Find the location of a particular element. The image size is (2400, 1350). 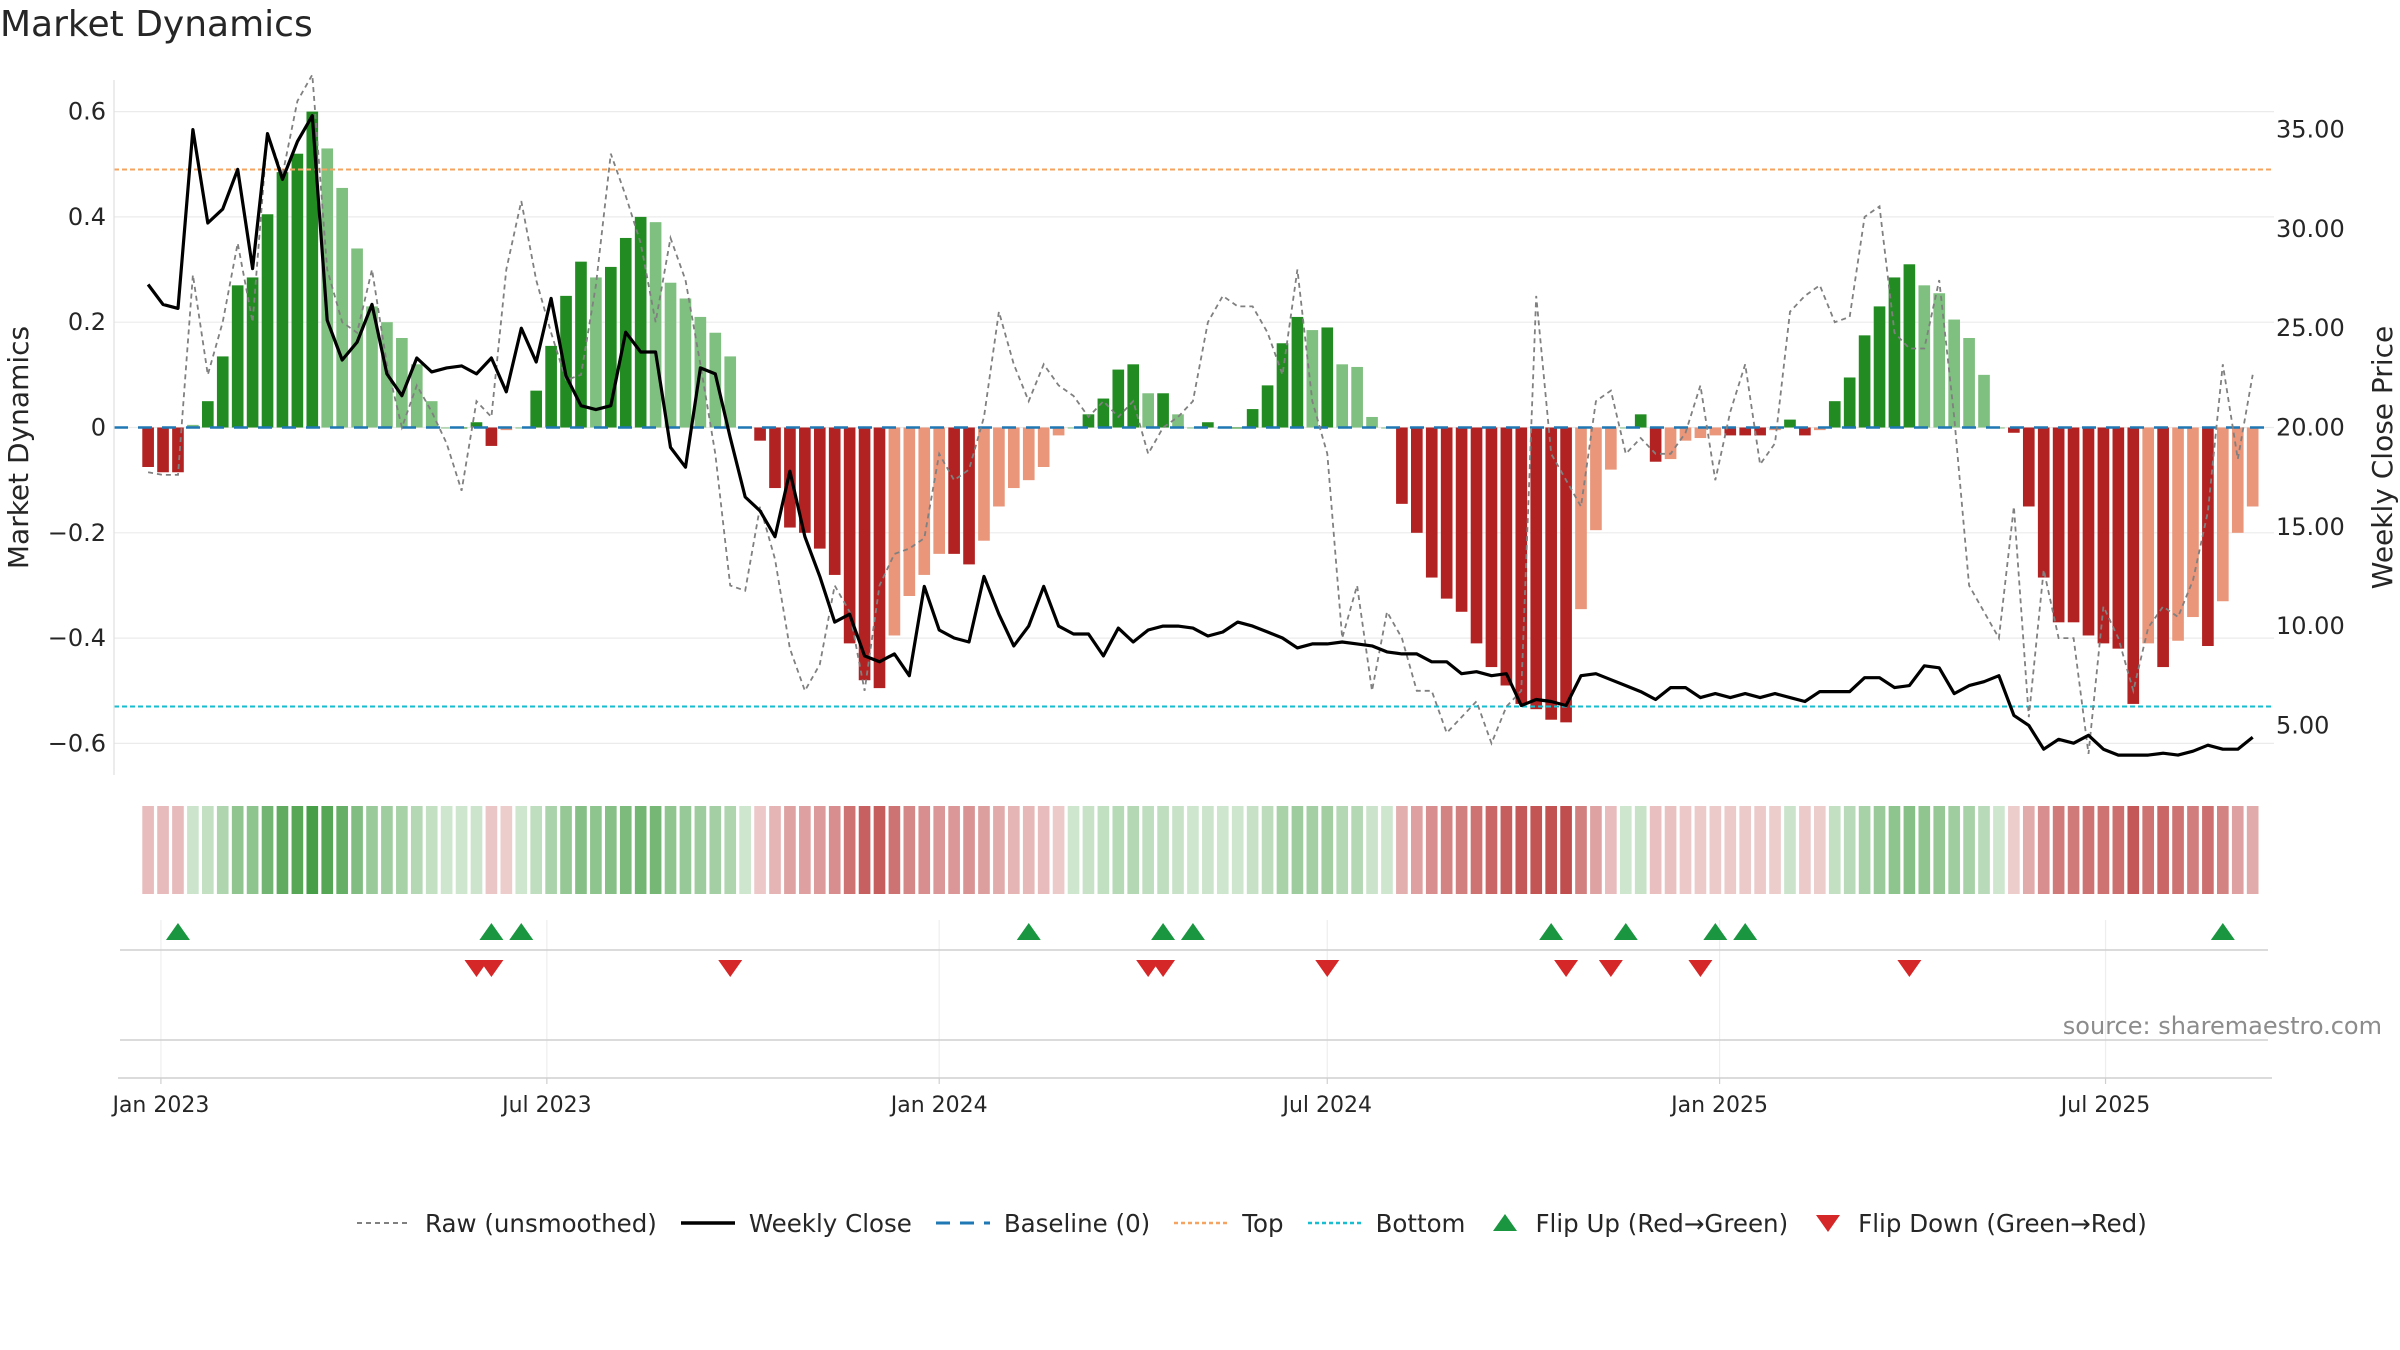

legend-swatch-top is located at coordinates (1201, 1223).